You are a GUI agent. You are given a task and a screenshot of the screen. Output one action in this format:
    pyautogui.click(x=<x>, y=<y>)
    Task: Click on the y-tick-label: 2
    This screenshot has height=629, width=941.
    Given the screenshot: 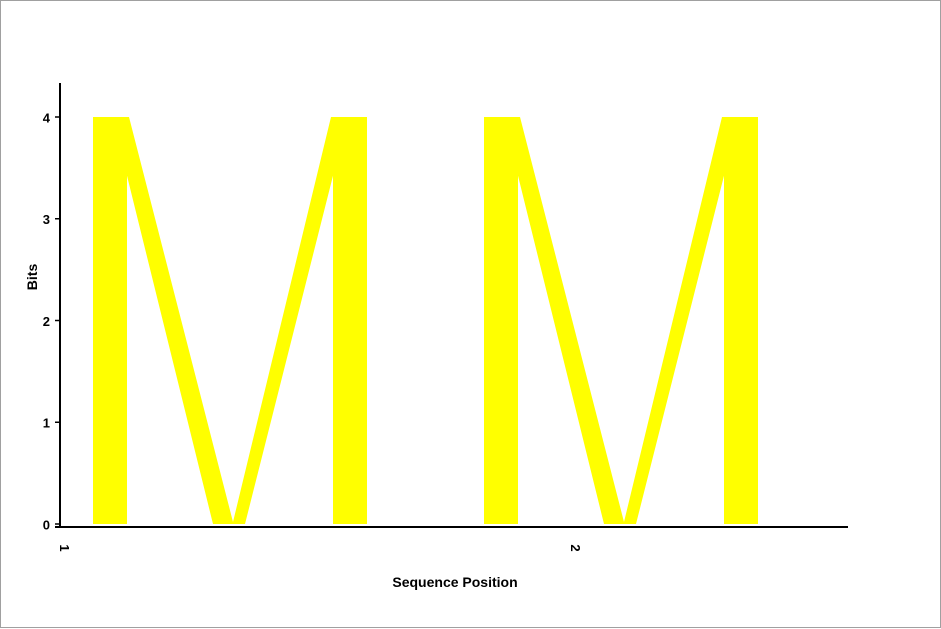 What is the action you would take?
    pyautogui.click(x=46, y=321)
    